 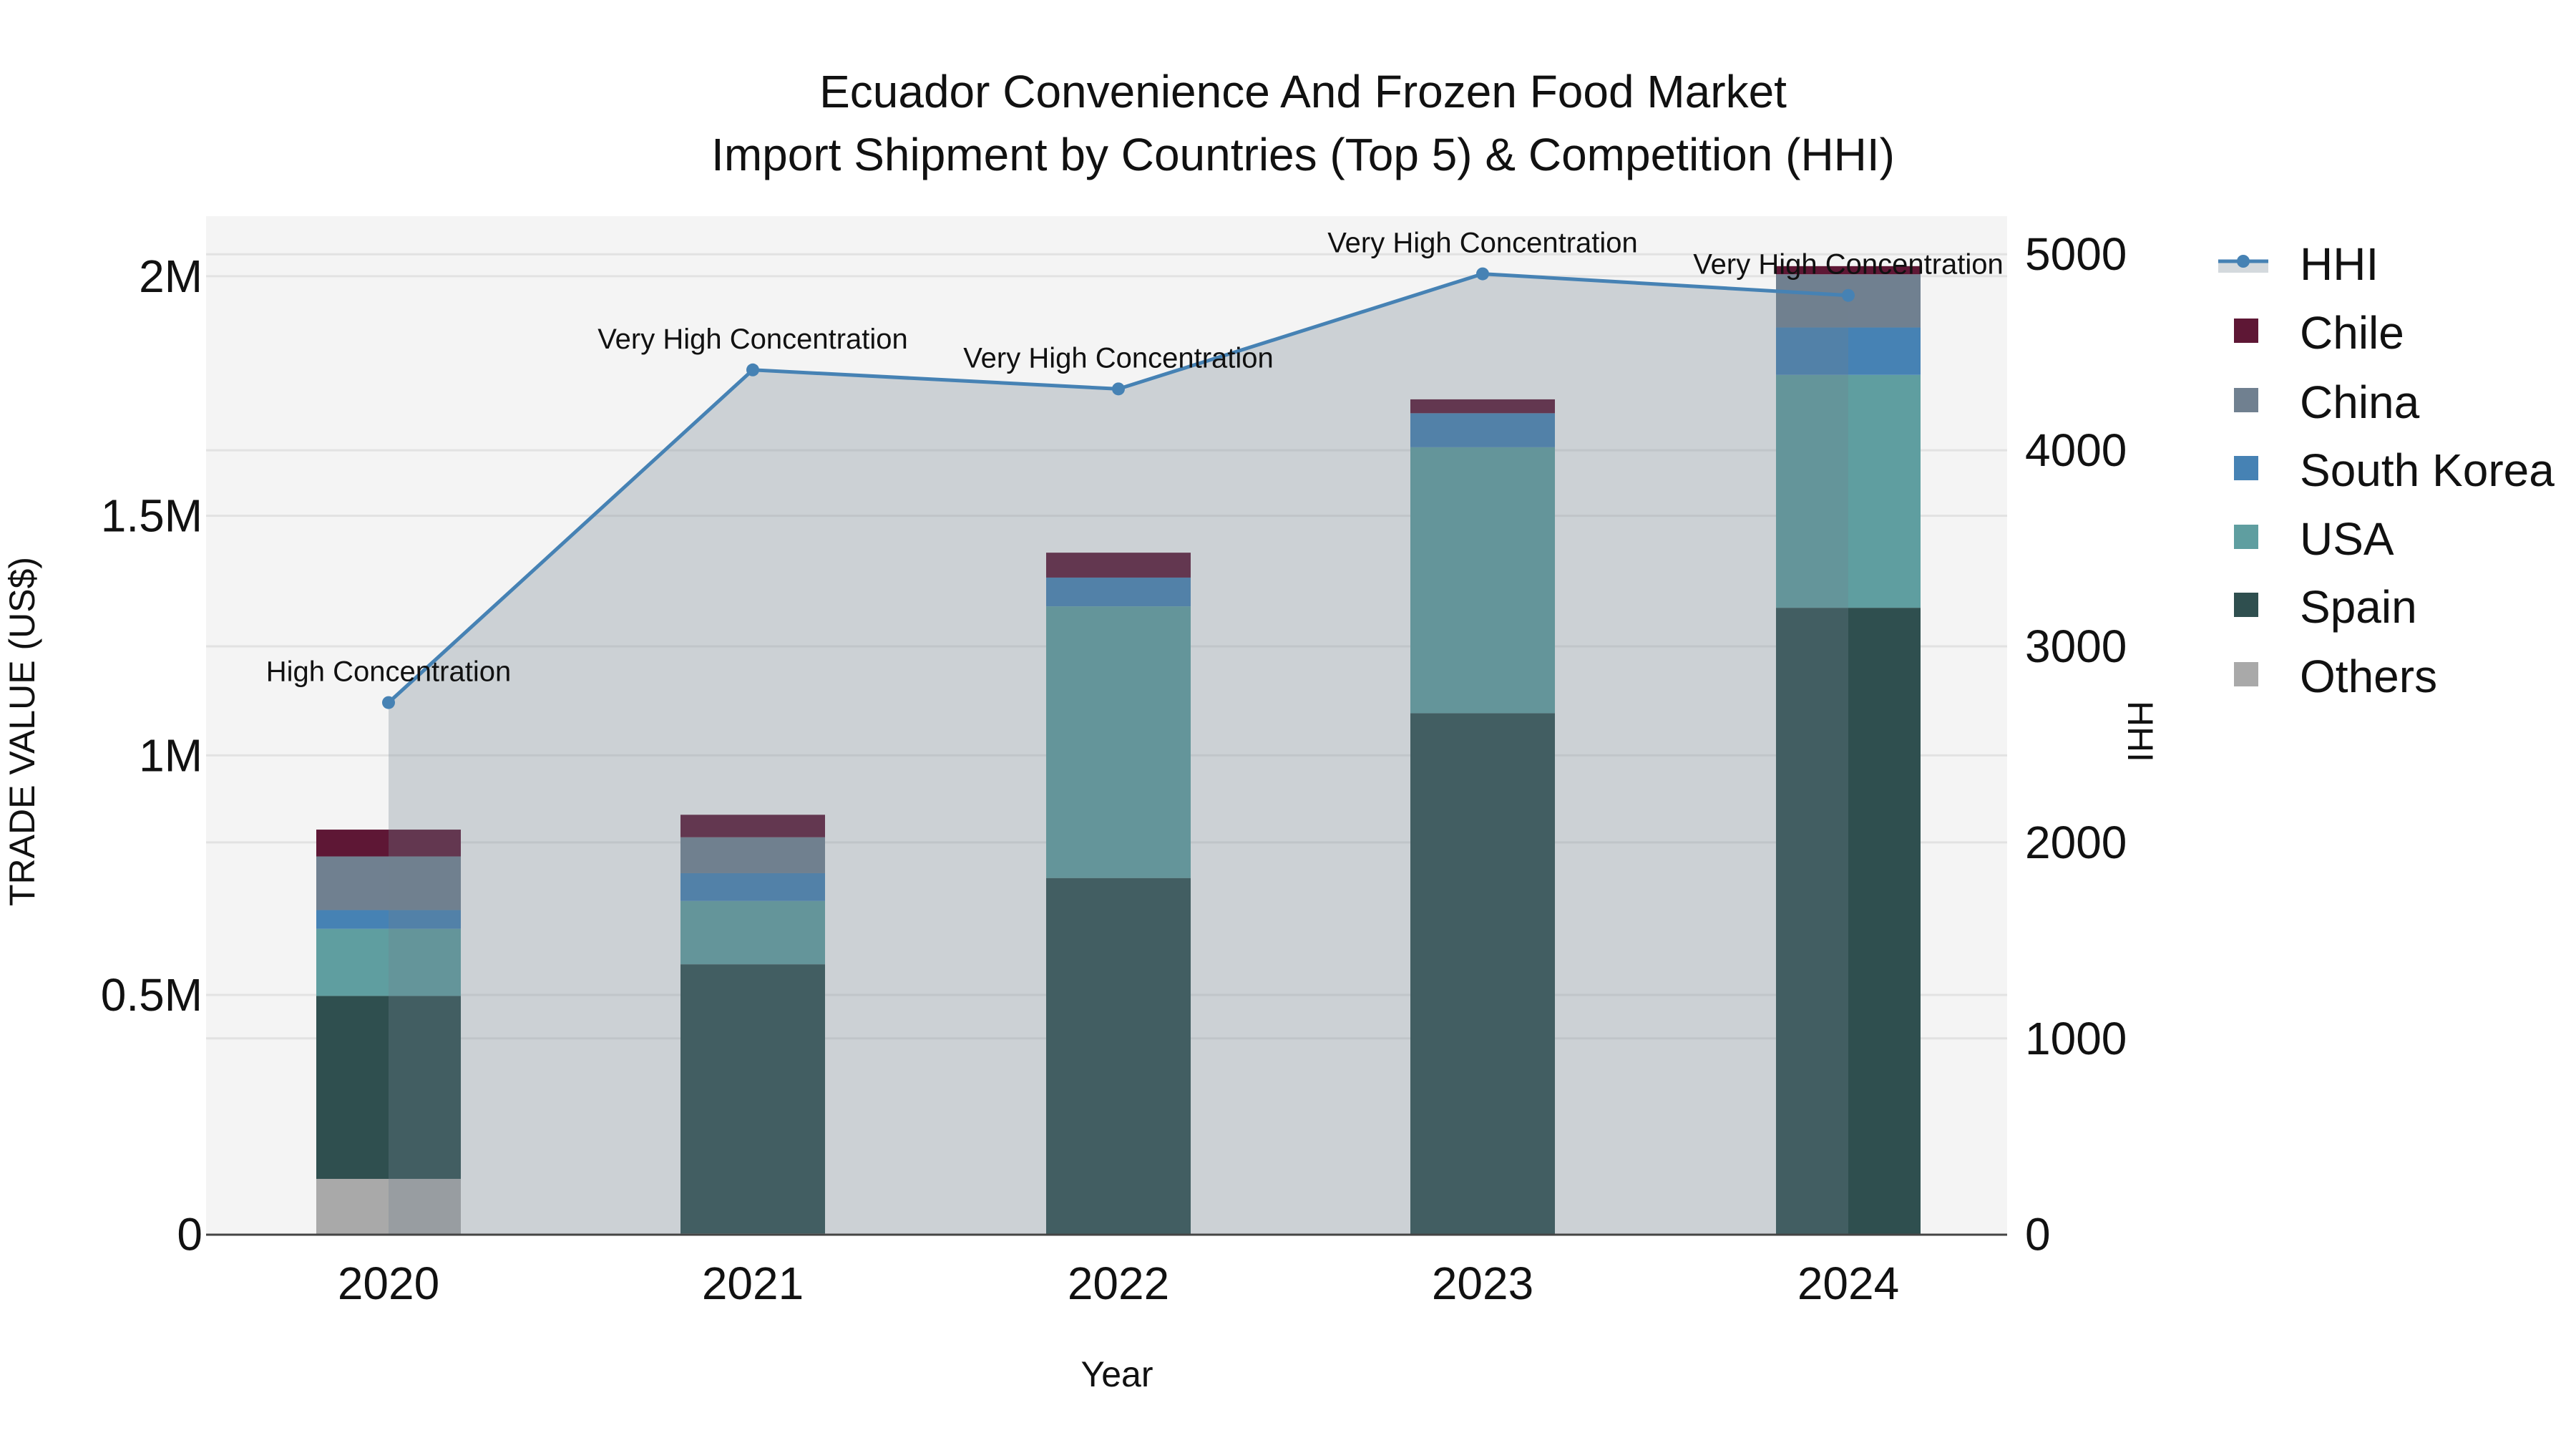 What do you see at coordinates (2140, 731) in the screenshot?
I see `y-axis-right-title: HHI` at bounding box center [2140, 731].